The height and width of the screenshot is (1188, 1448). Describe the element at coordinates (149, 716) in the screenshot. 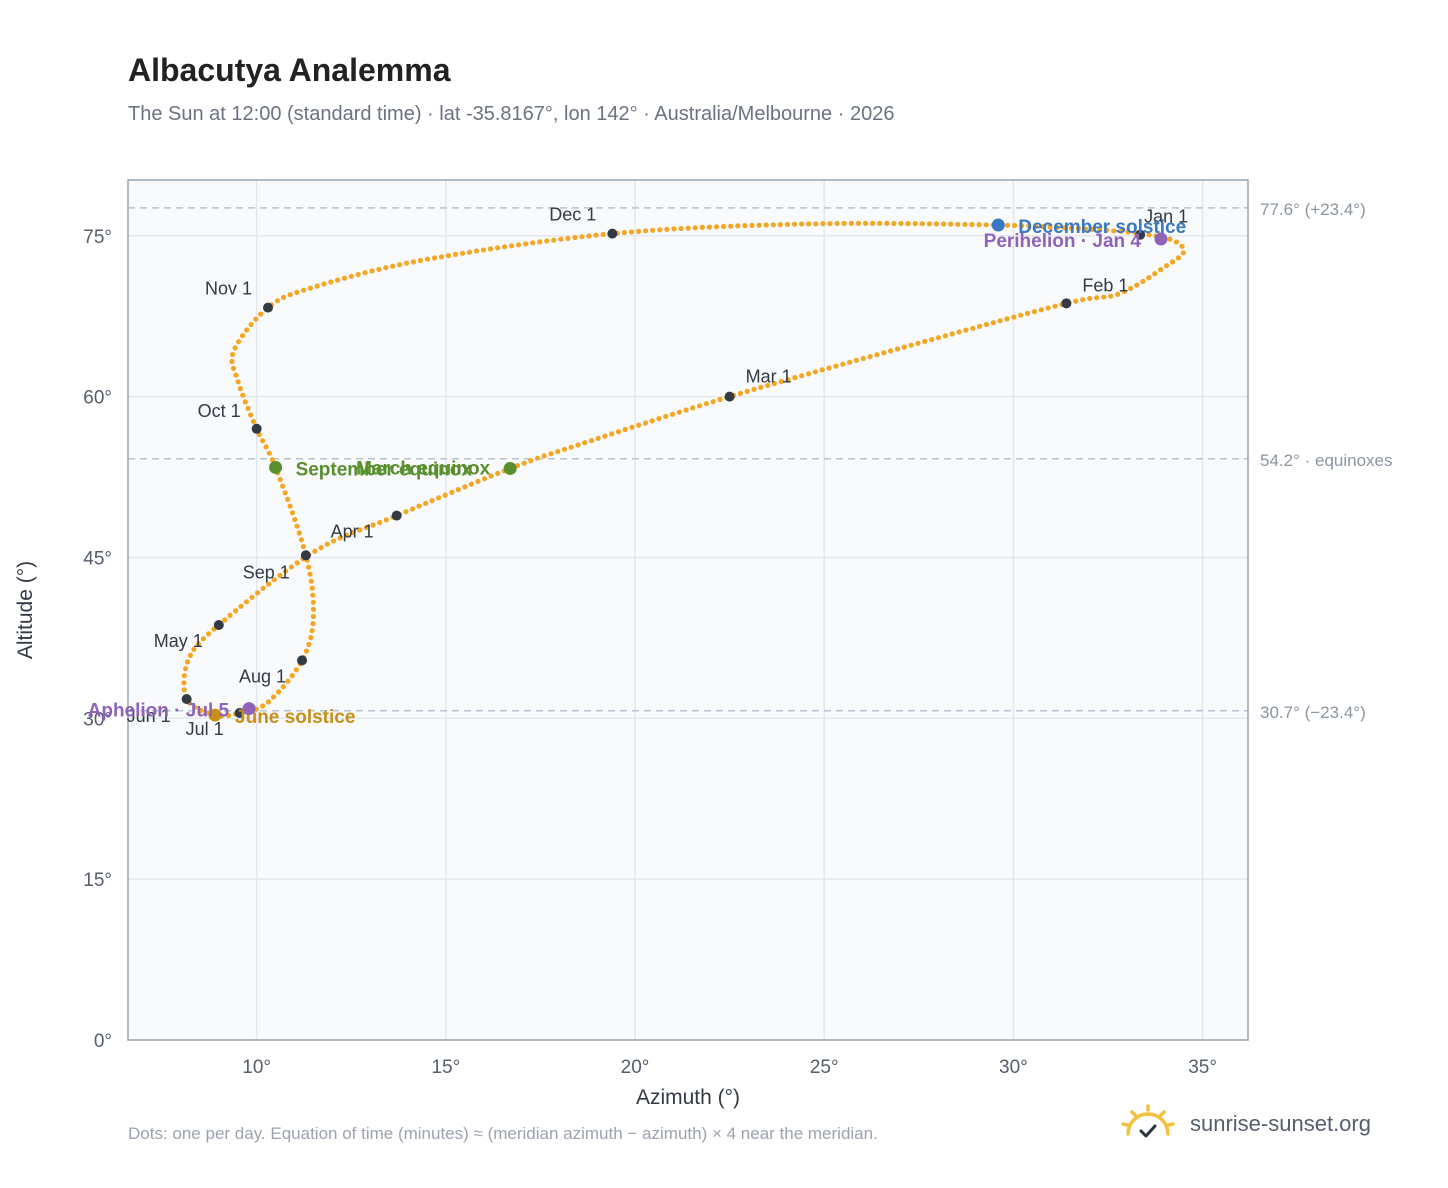

I see `month-label: Jun 1` at that location.